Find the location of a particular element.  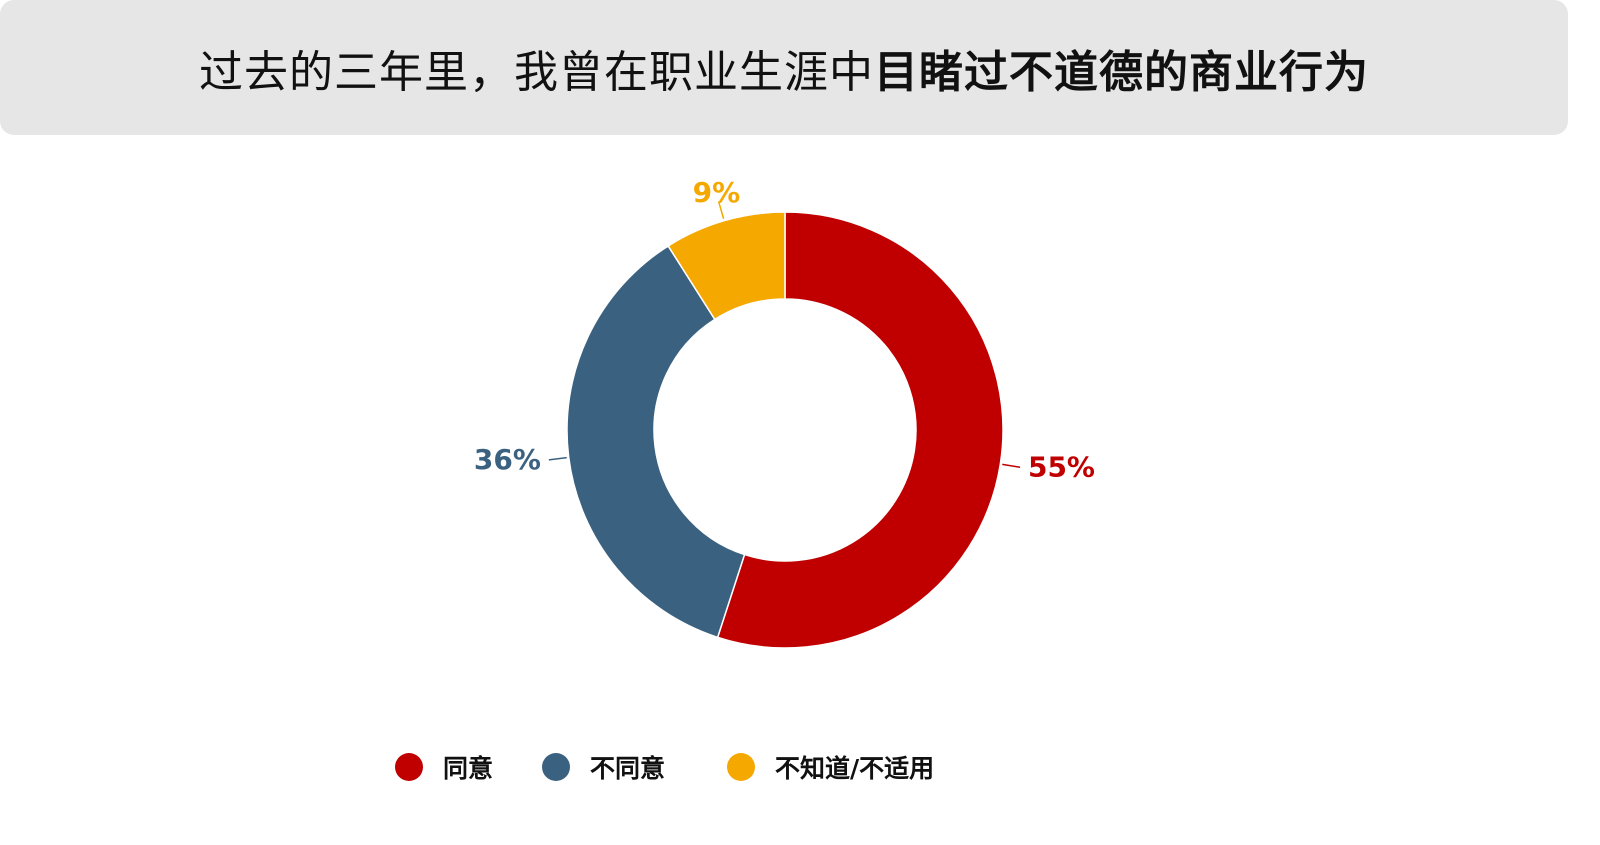

slice-disagree is located at coordinates (656, 441).